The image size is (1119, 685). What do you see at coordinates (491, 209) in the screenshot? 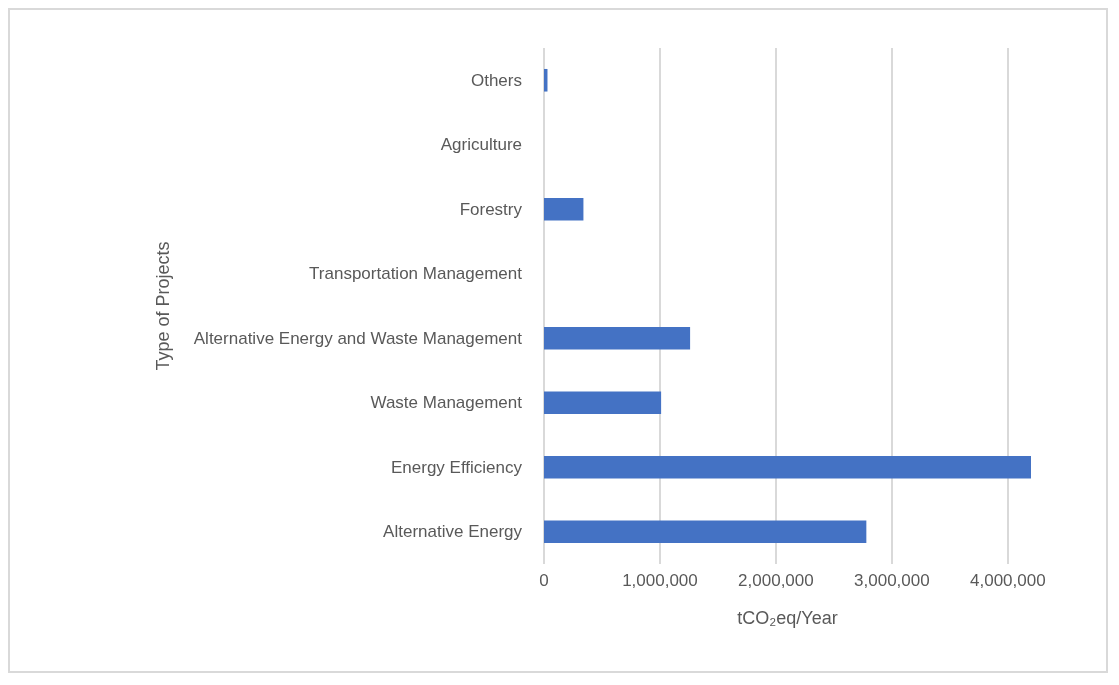
I see `y-tick-label: Forestry` at bounding box center [491, 209].